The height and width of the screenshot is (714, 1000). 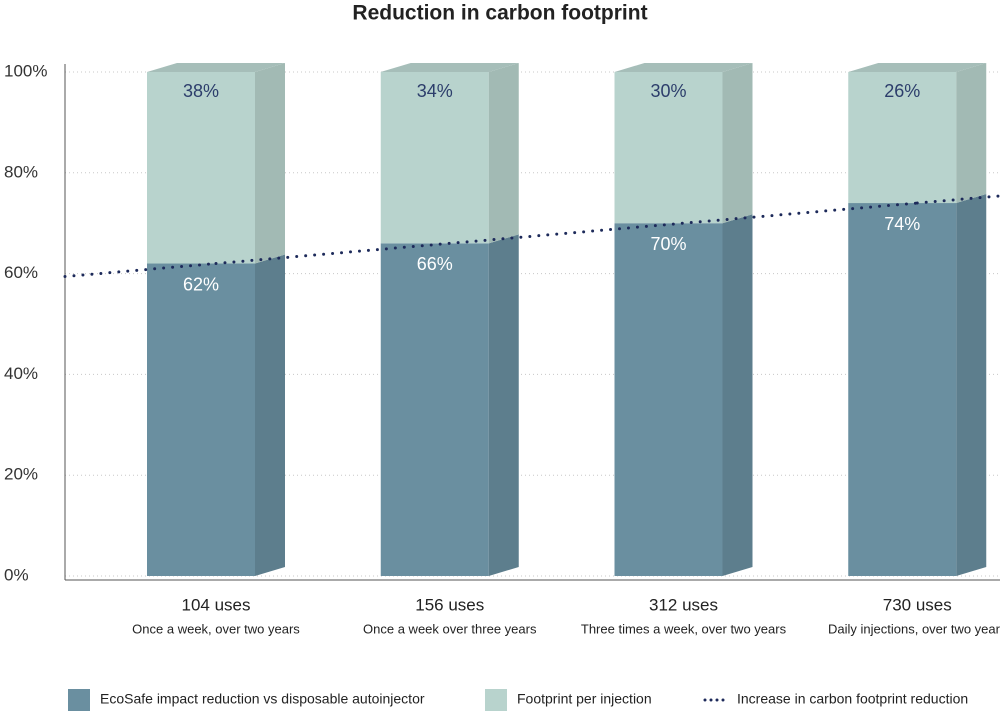 What do you see at coordinates (21, 171) in the screenshot?
I see `y-tick-label: 80%` at bounding box center [21, 171].